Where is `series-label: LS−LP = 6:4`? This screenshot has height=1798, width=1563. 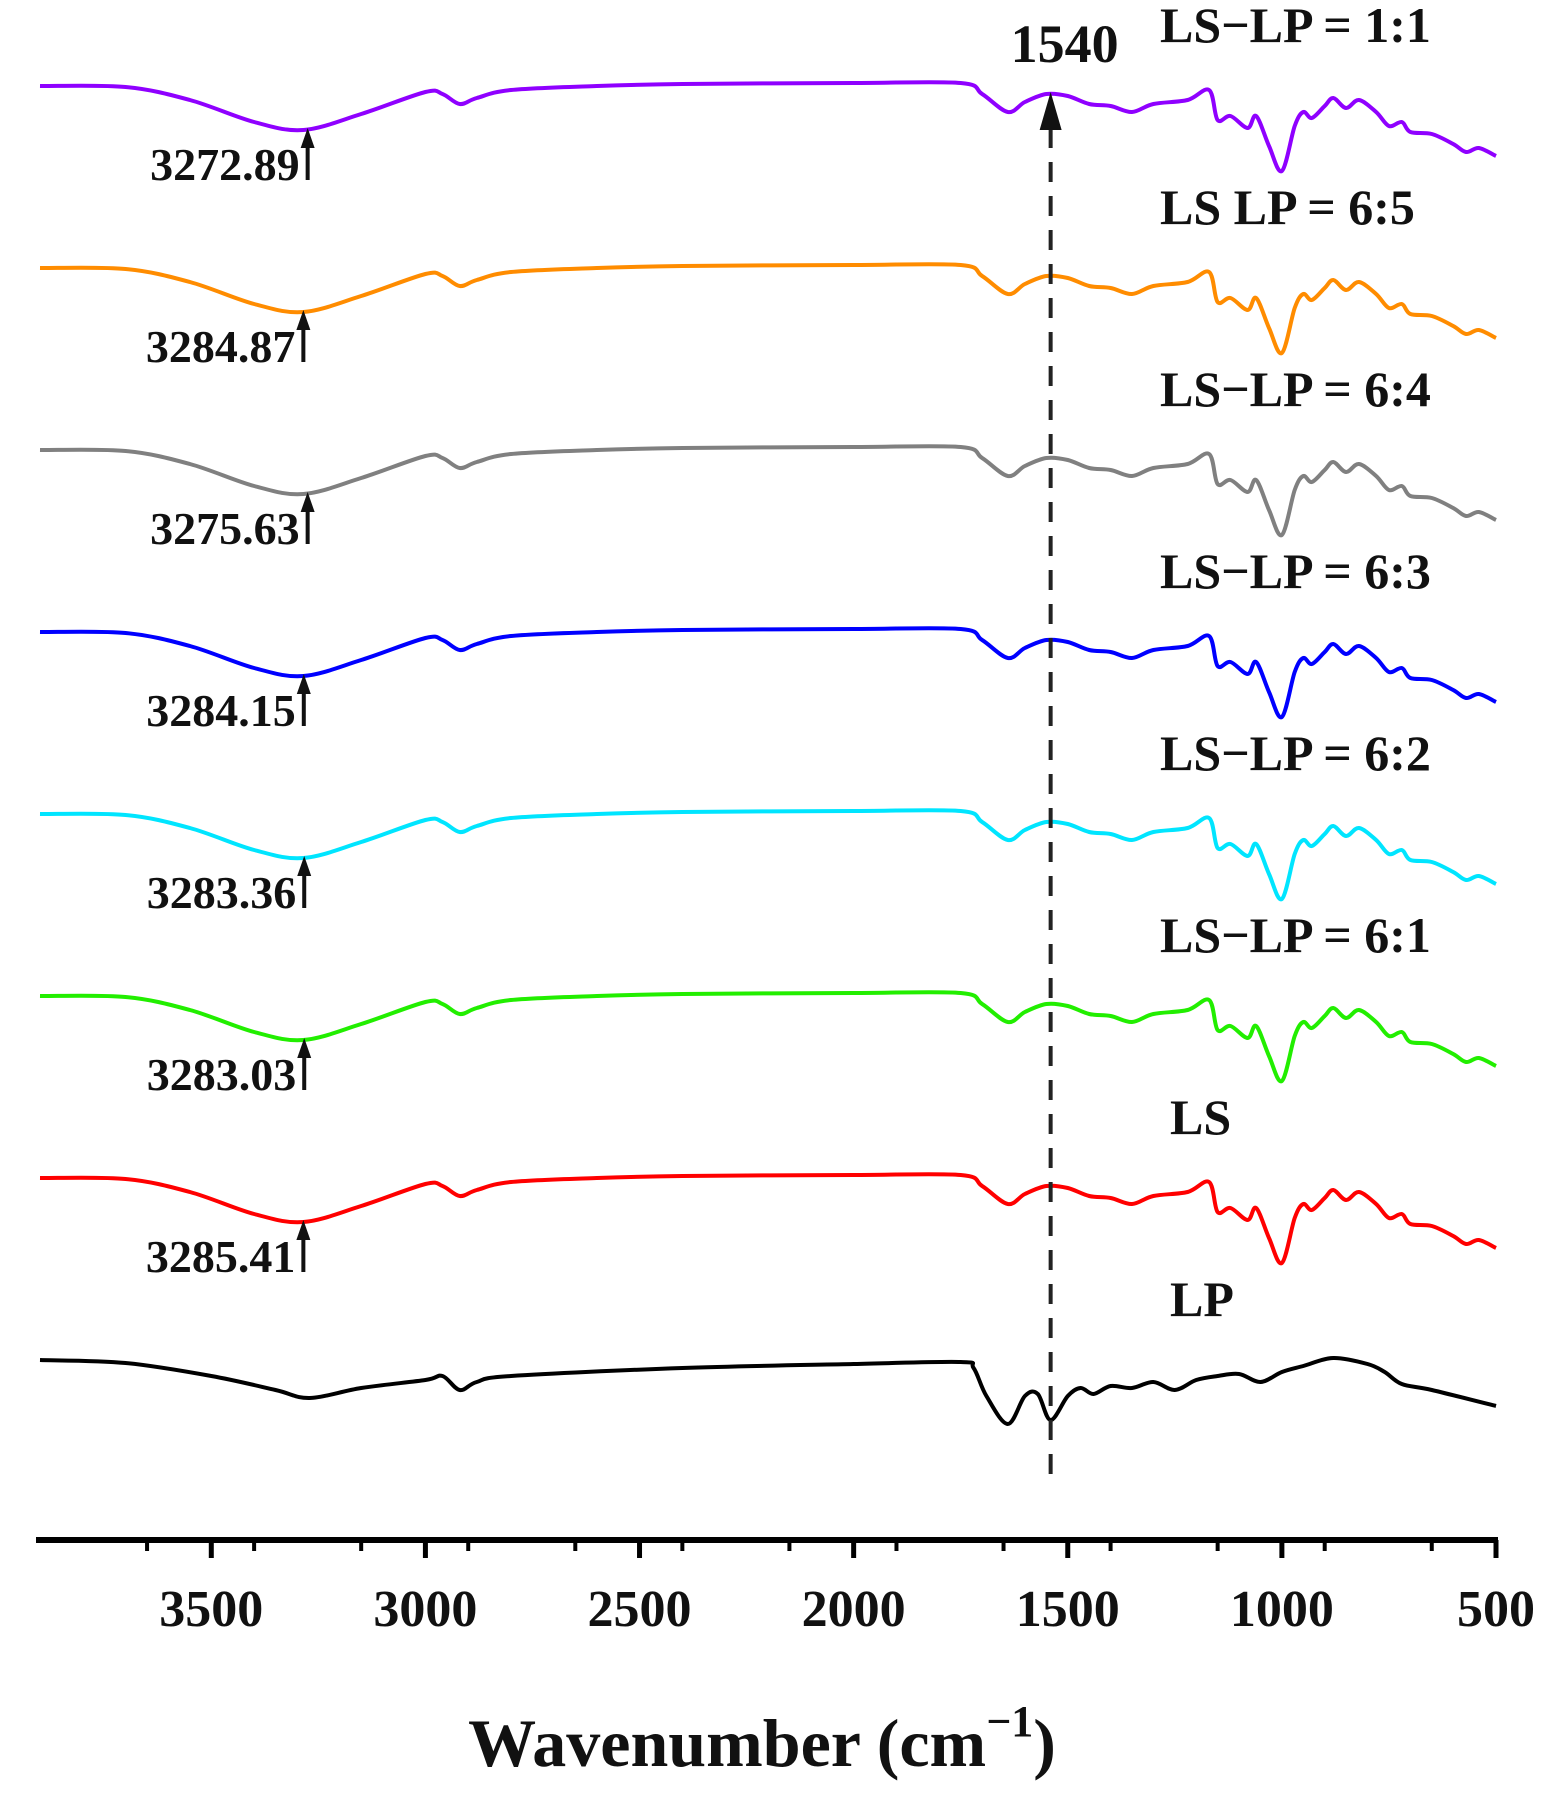
series-label: LS−LP = 6:4 is located at coordinates (1295, 389).